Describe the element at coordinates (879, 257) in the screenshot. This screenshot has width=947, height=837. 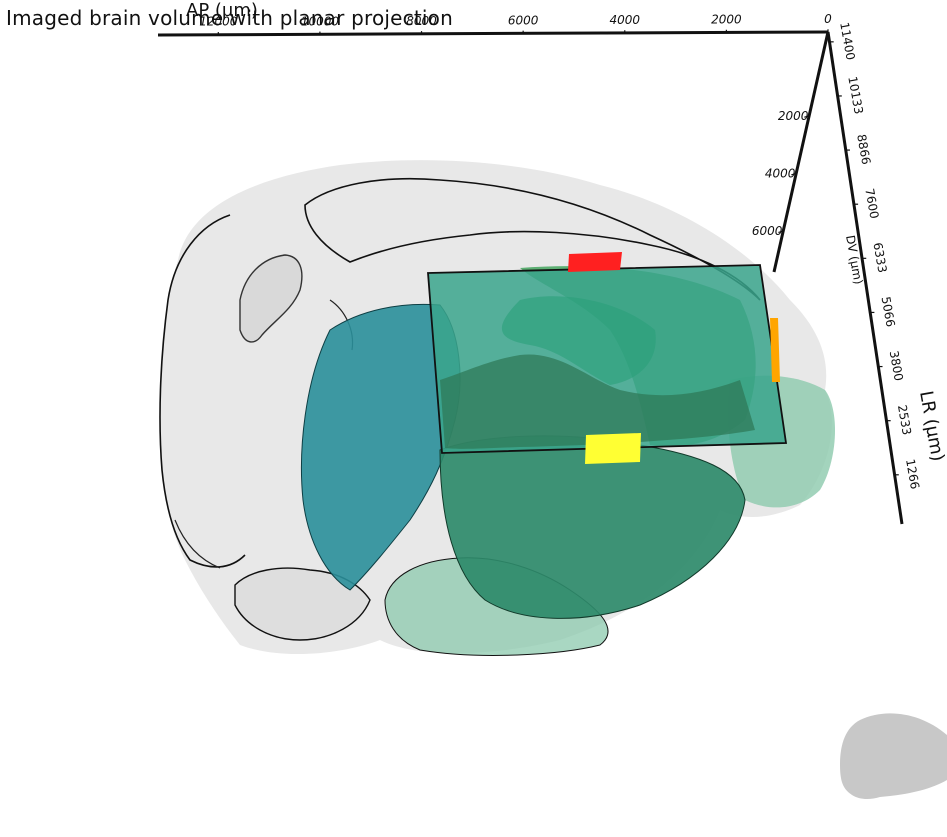
I see `lr-tick-label: 6333` at that location.